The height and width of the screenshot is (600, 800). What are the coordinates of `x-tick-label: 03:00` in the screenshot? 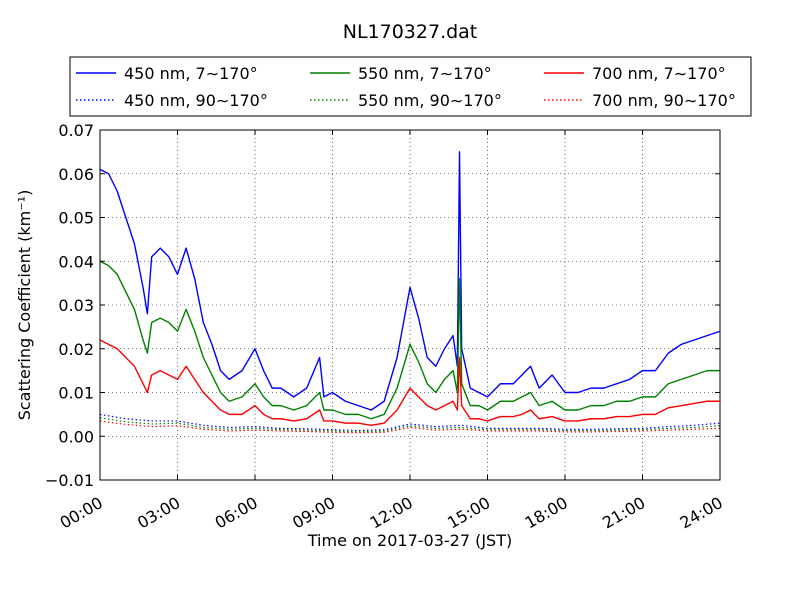 It's located at (158, 513).